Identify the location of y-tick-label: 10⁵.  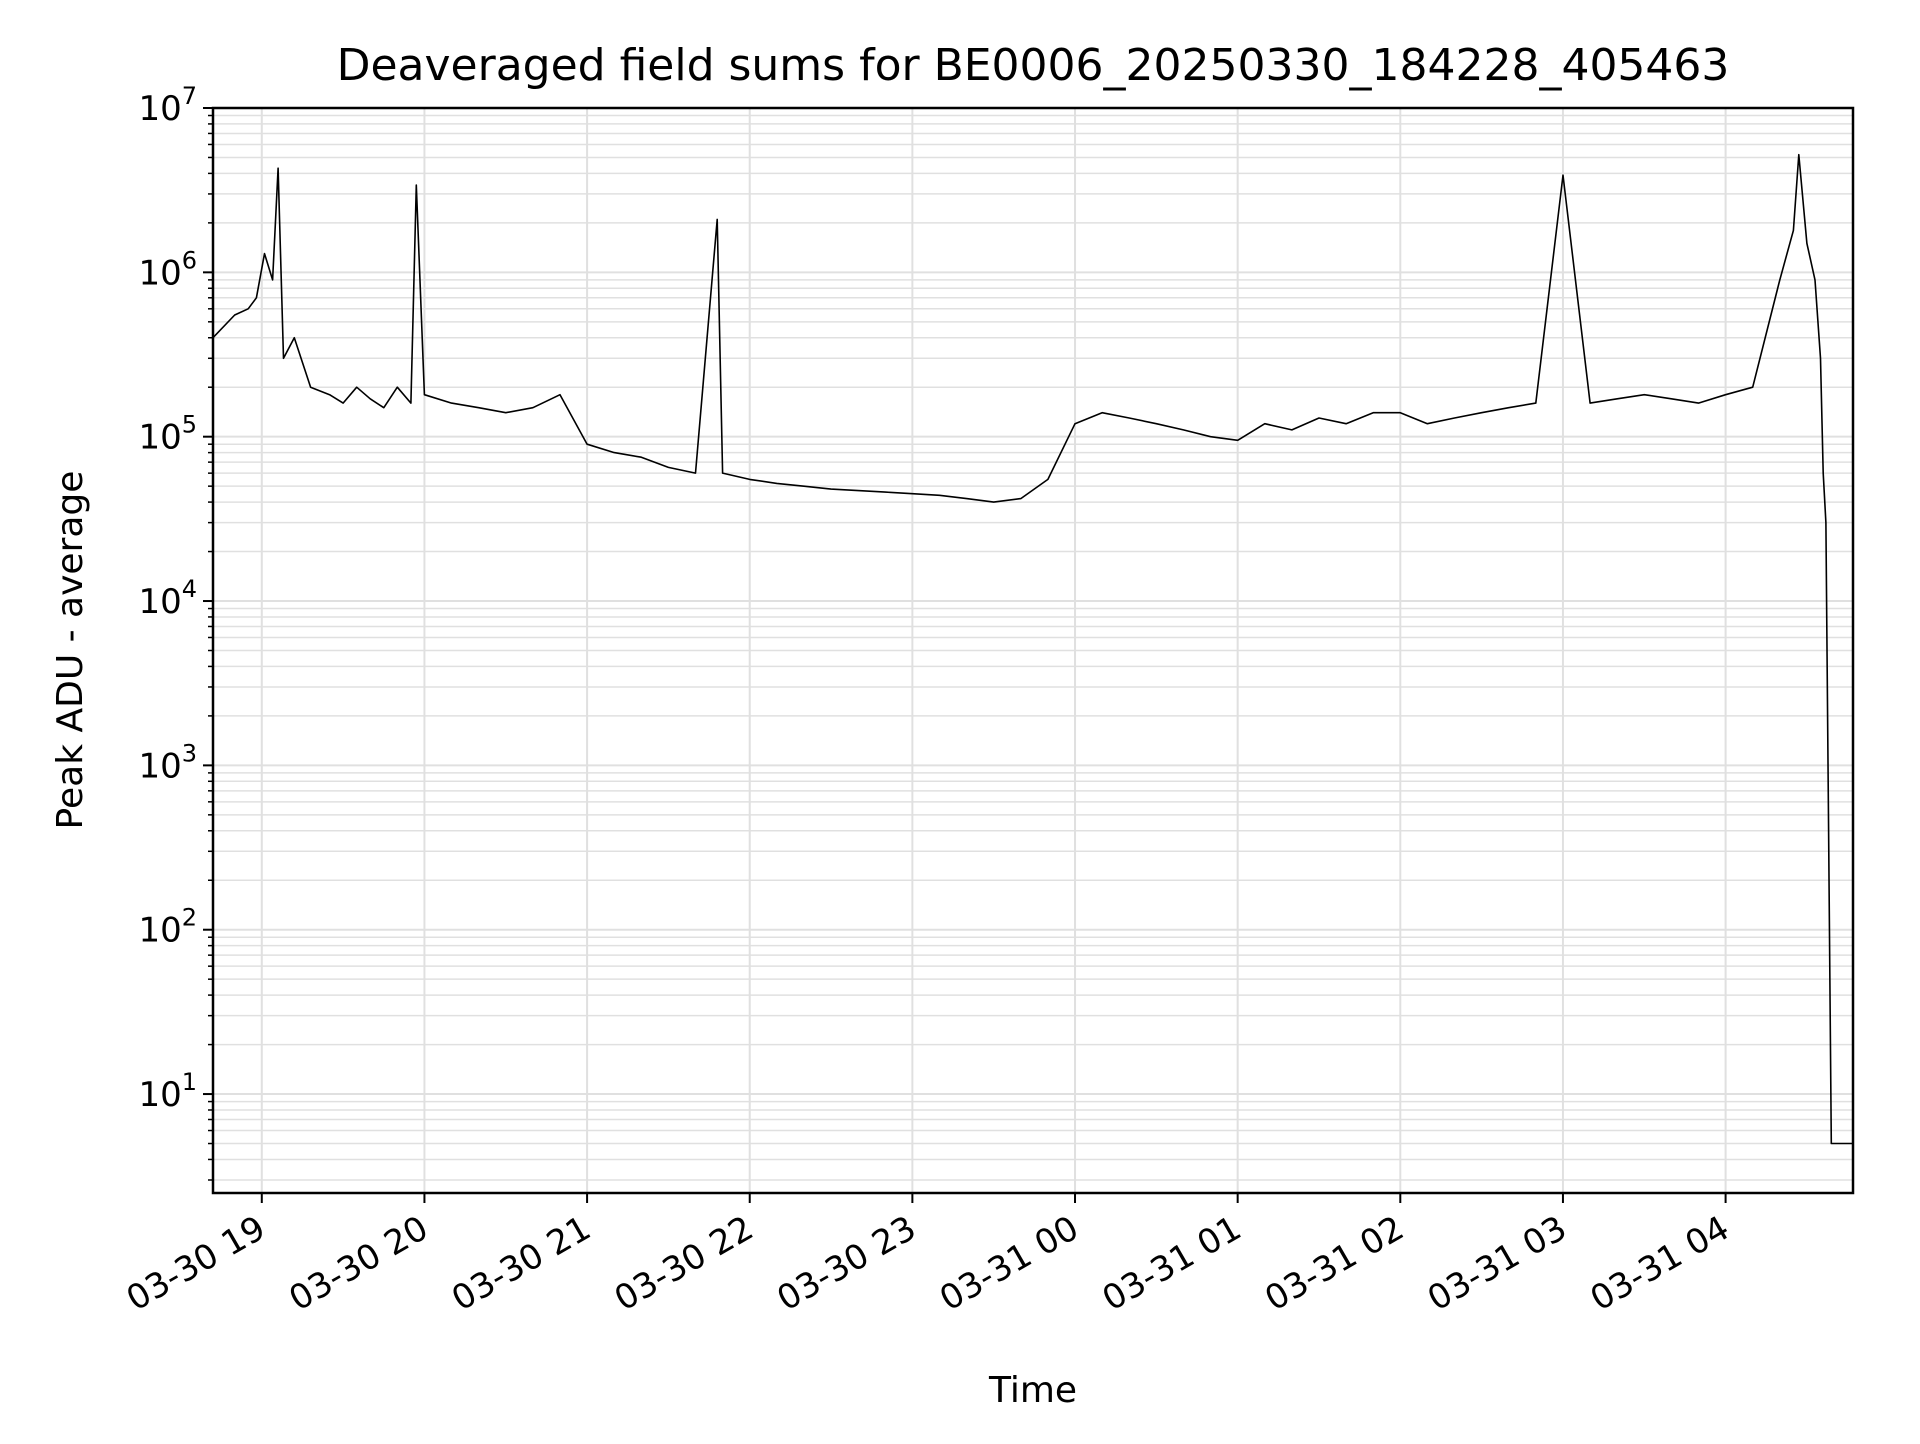
(167, 434).